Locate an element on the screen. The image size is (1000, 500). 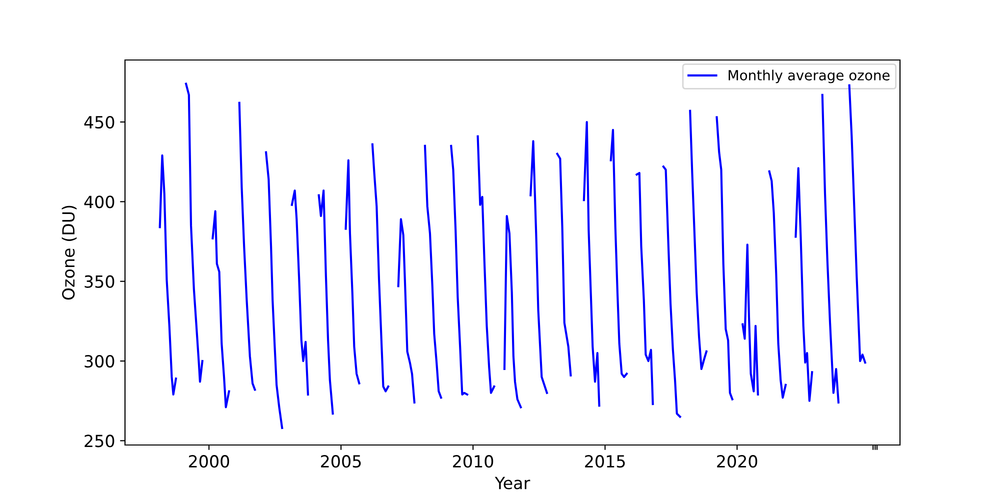
x-axis-title: Year is located at coordinates (512, 483).